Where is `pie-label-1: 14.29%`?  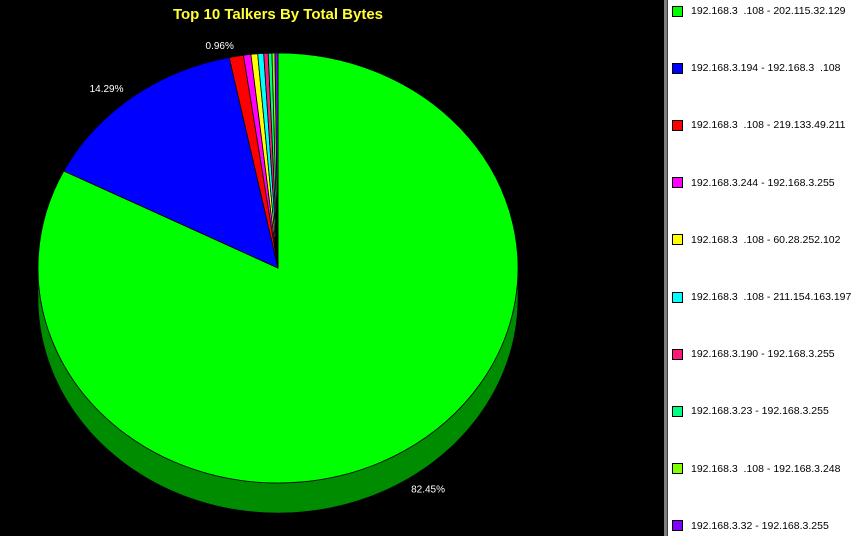
pie-label-1: 14.29% is located at coordinates (107, 89).